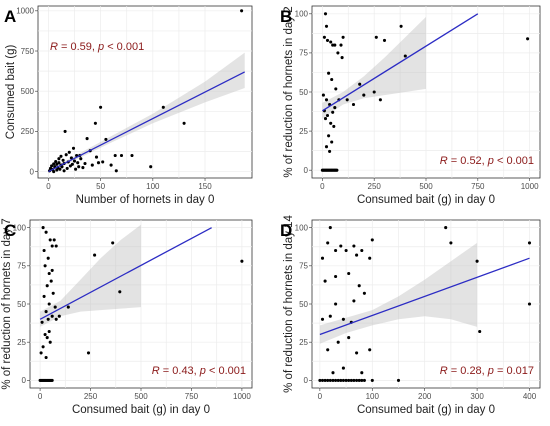  I want to click on x-tick-label: 750, so click(478, 186).